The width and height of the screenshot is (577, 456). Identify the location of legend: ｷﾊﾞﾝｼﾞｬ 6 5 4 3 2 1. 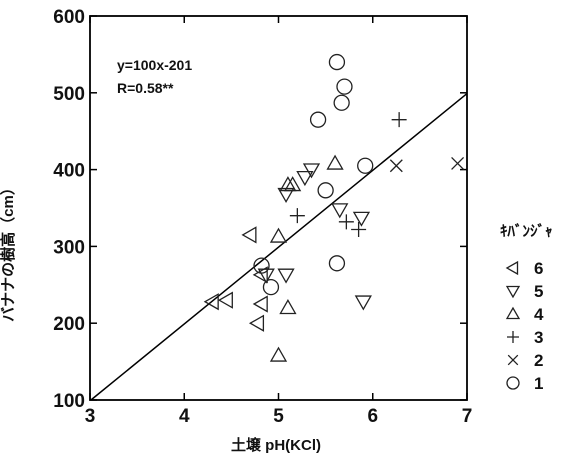
(526, 307).